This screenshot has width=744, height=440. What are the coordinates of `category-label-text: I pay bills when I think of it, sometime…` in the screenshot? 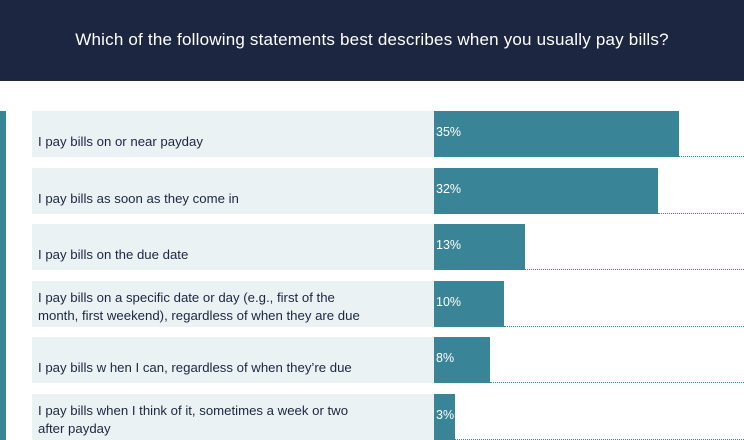 It's located at (193, 419).